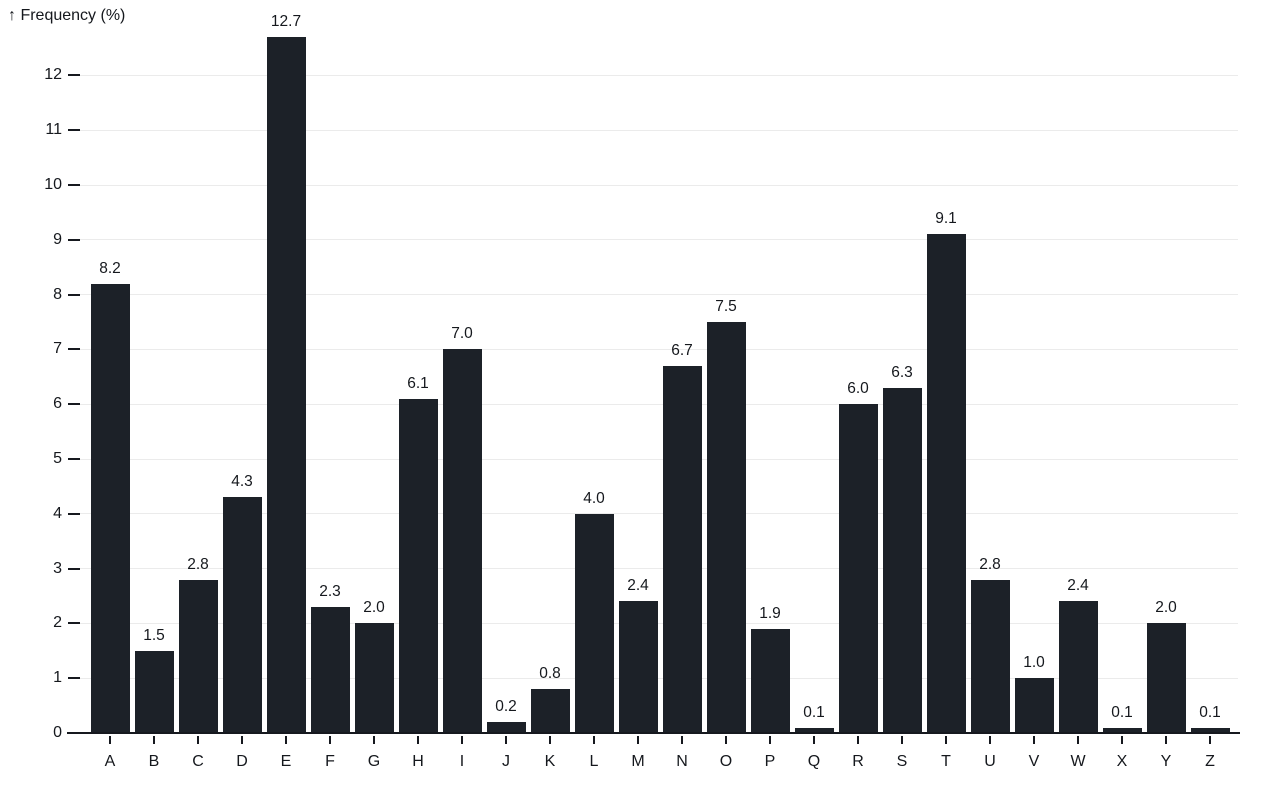 Image resolution: width=1280 pixels, height=792 pixels. What do you see at coordinates (198, 761) in the screenshot?
I see `x-tick-label-C: C` at bounding box center [198, 761].